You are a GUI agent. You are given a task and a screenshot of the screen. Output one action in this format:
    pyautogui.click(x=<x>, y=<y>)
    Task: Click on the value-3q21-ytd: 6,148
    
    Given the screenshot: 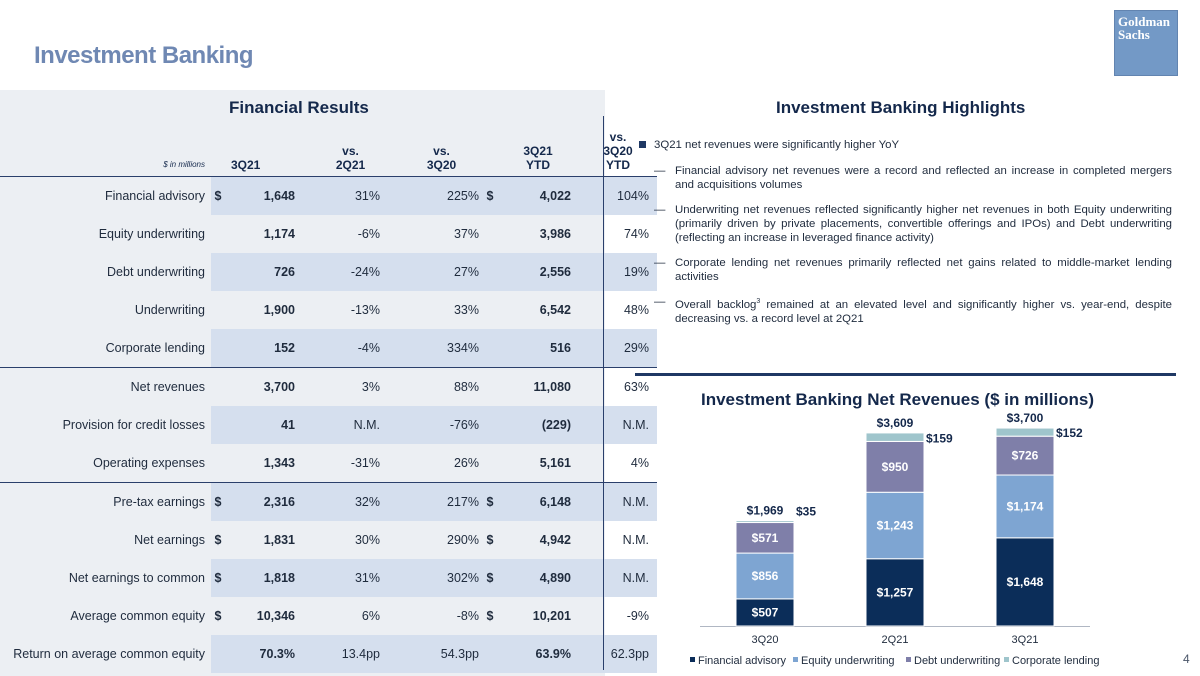 What is the action you would take?
    pyautogui.click(x=538, y=501)
    